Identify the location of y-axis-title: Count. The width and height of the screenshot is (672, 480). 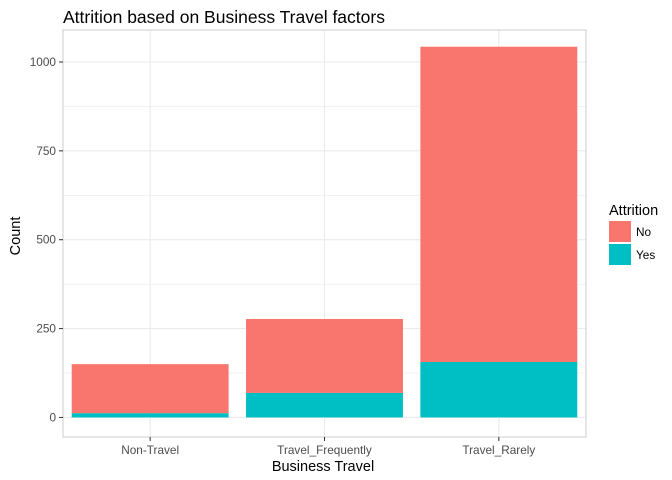
(16, 236).